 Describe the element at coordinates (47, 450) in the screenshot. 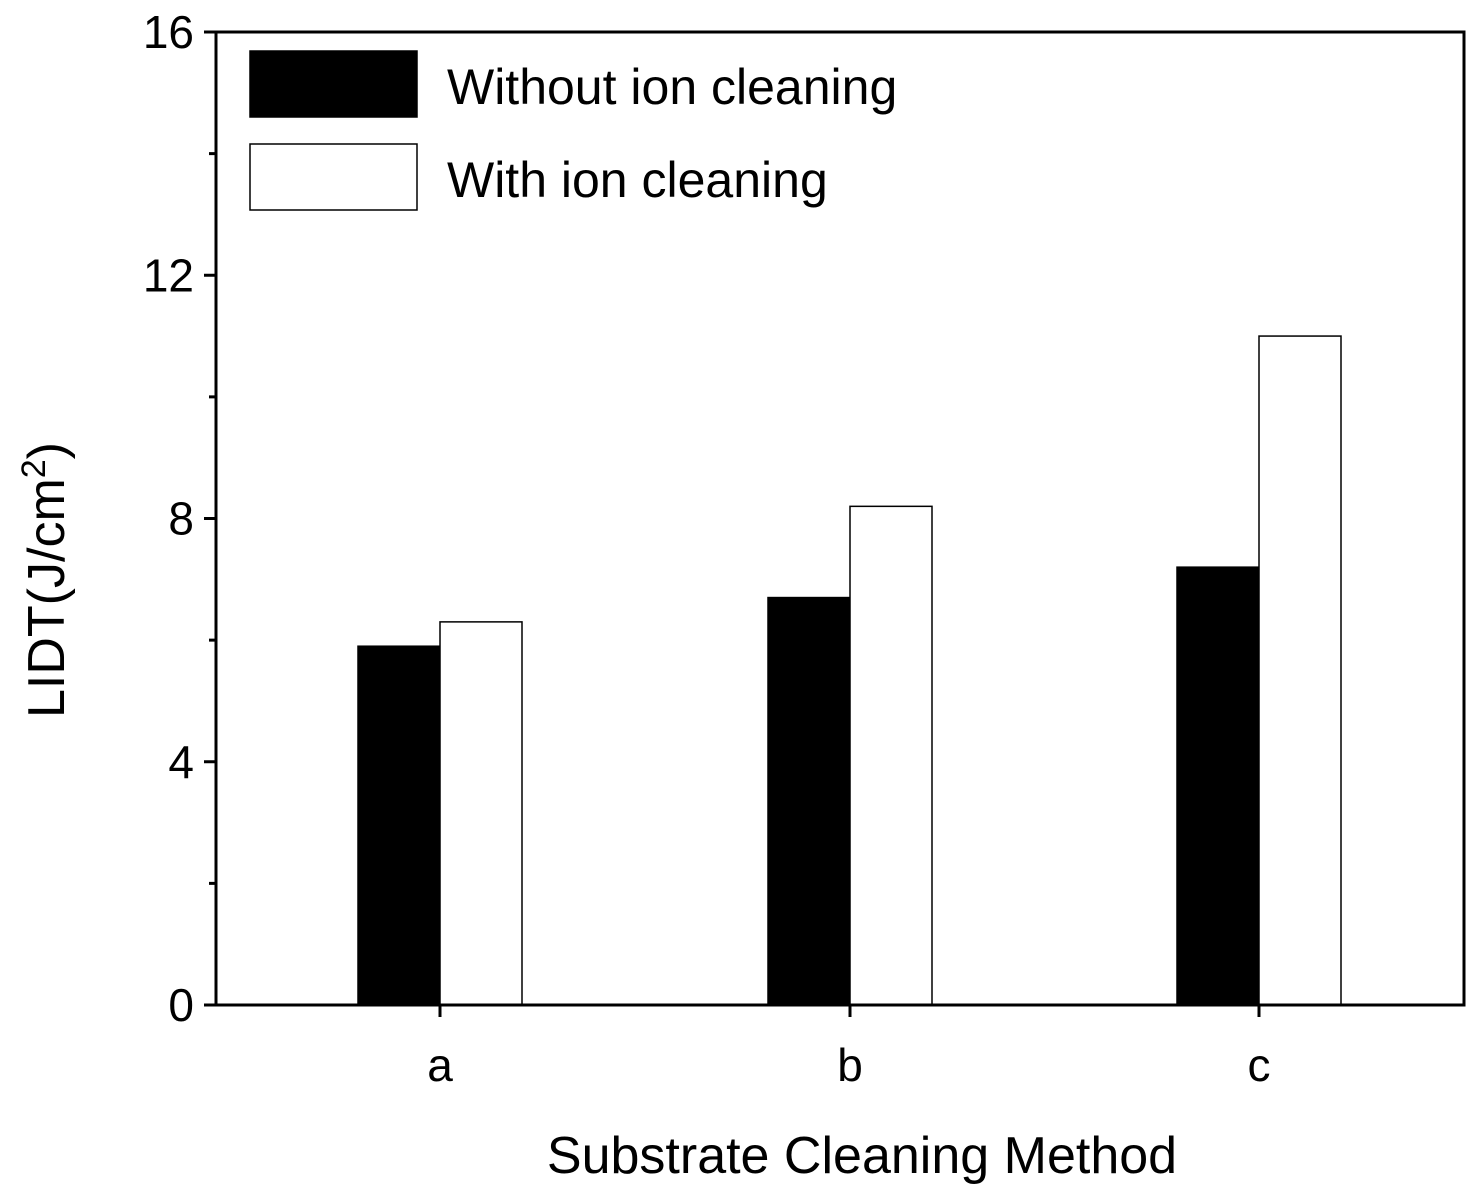

I see `y-axis-title-close: )` at that location.